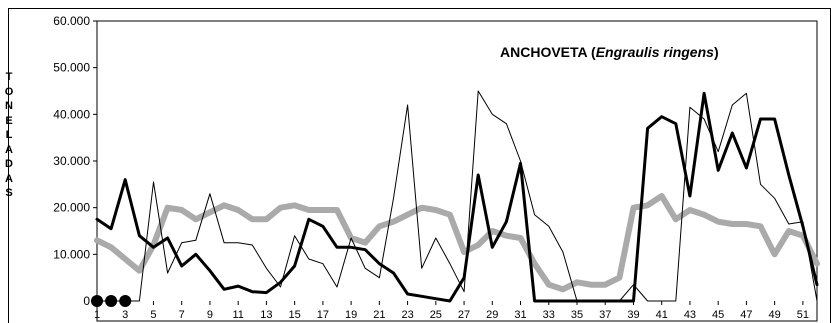  I want to click on x-tick-label: 25, so click(436, 315).